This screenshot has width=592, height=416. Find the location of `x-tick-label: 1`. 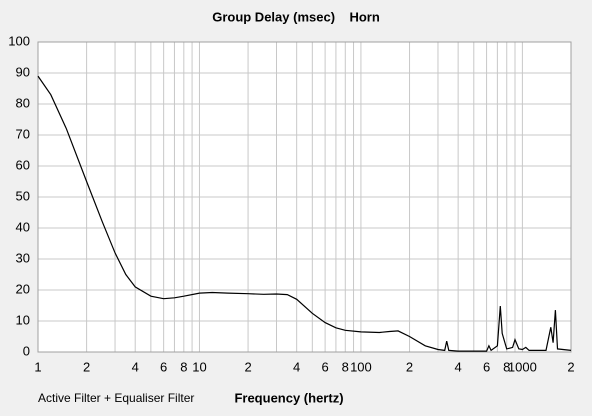

x-tick-label: 1 is located at coordinates (37, 366).